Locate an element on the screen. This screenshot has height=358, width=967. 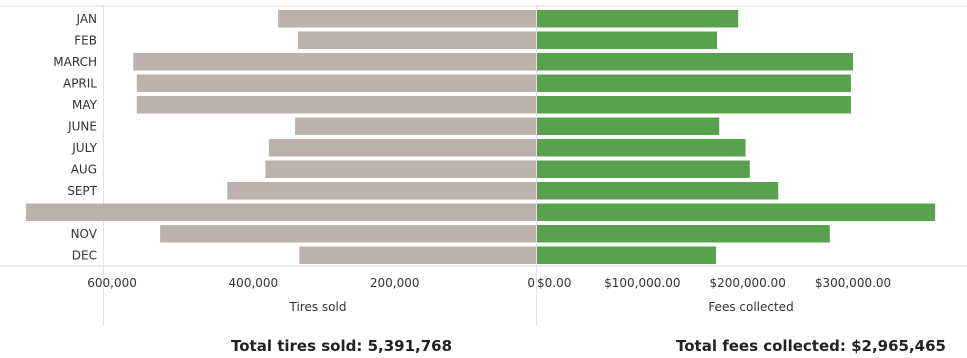
month-label: JUNE is located at coordinates (82, 126).